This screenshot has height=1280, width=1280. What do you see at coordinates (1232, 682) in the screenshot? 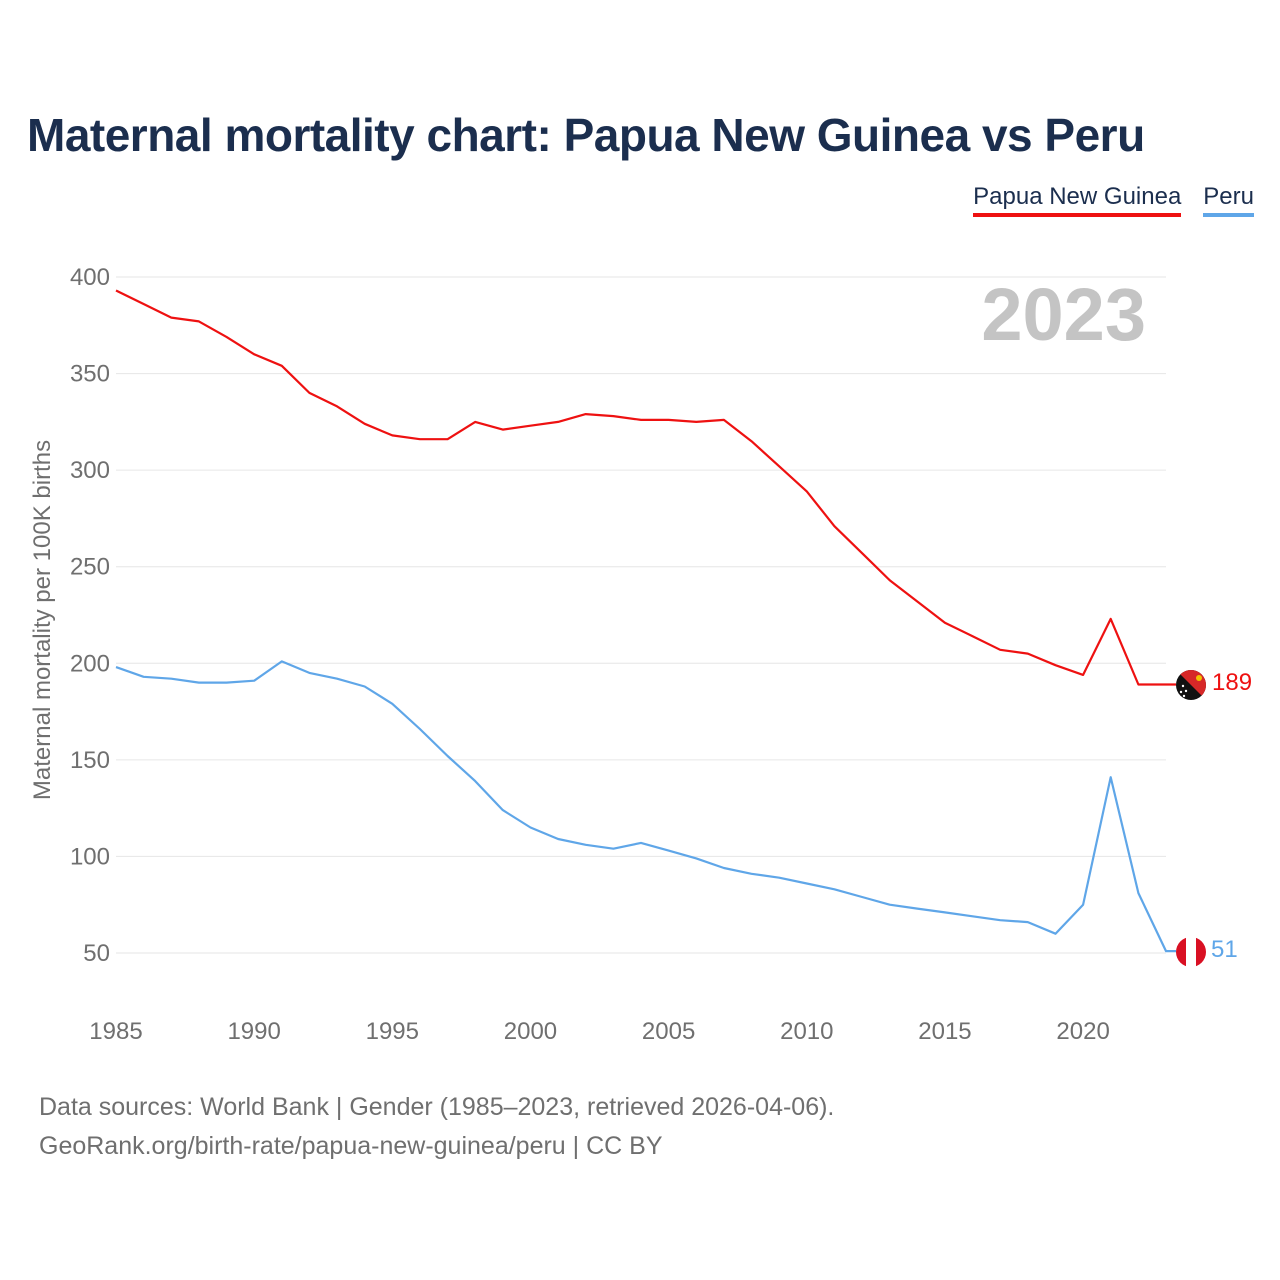
I see `papua-new-guinea-end-label: 189` at bounding box center [1232, 682].